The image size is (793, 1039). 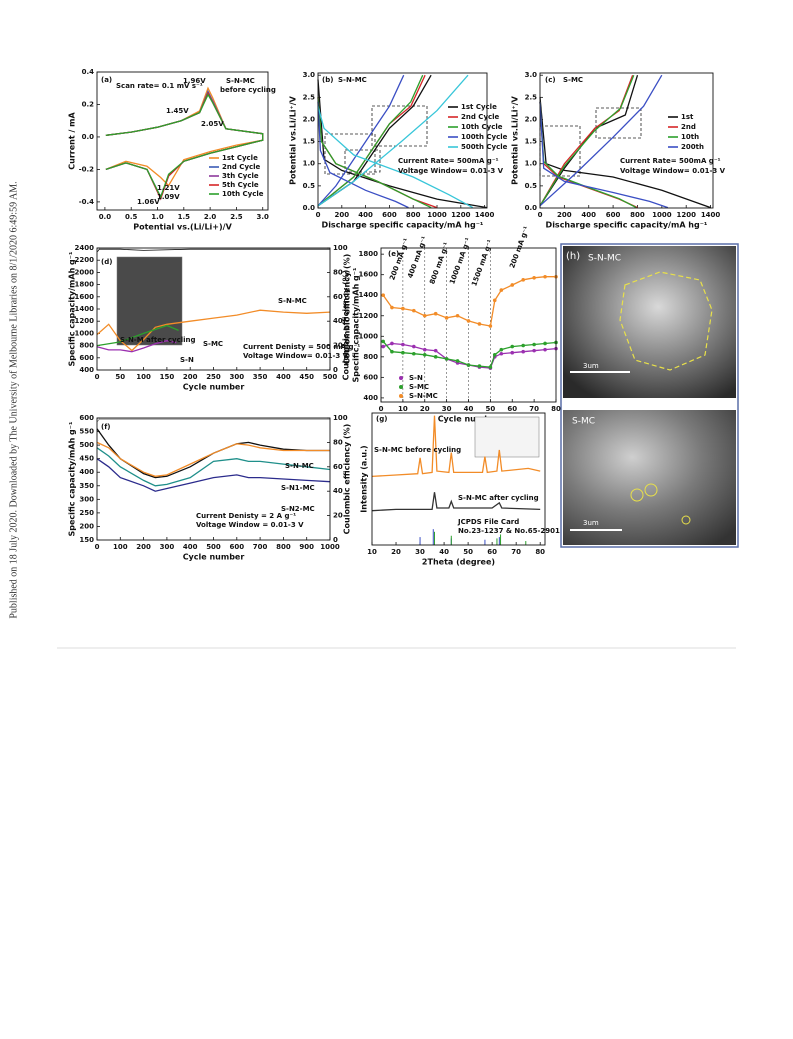 What do you see at coordinates (393, 254) in the screenshot?
I see `annotation: (e)` at bounding box center [393, 254].